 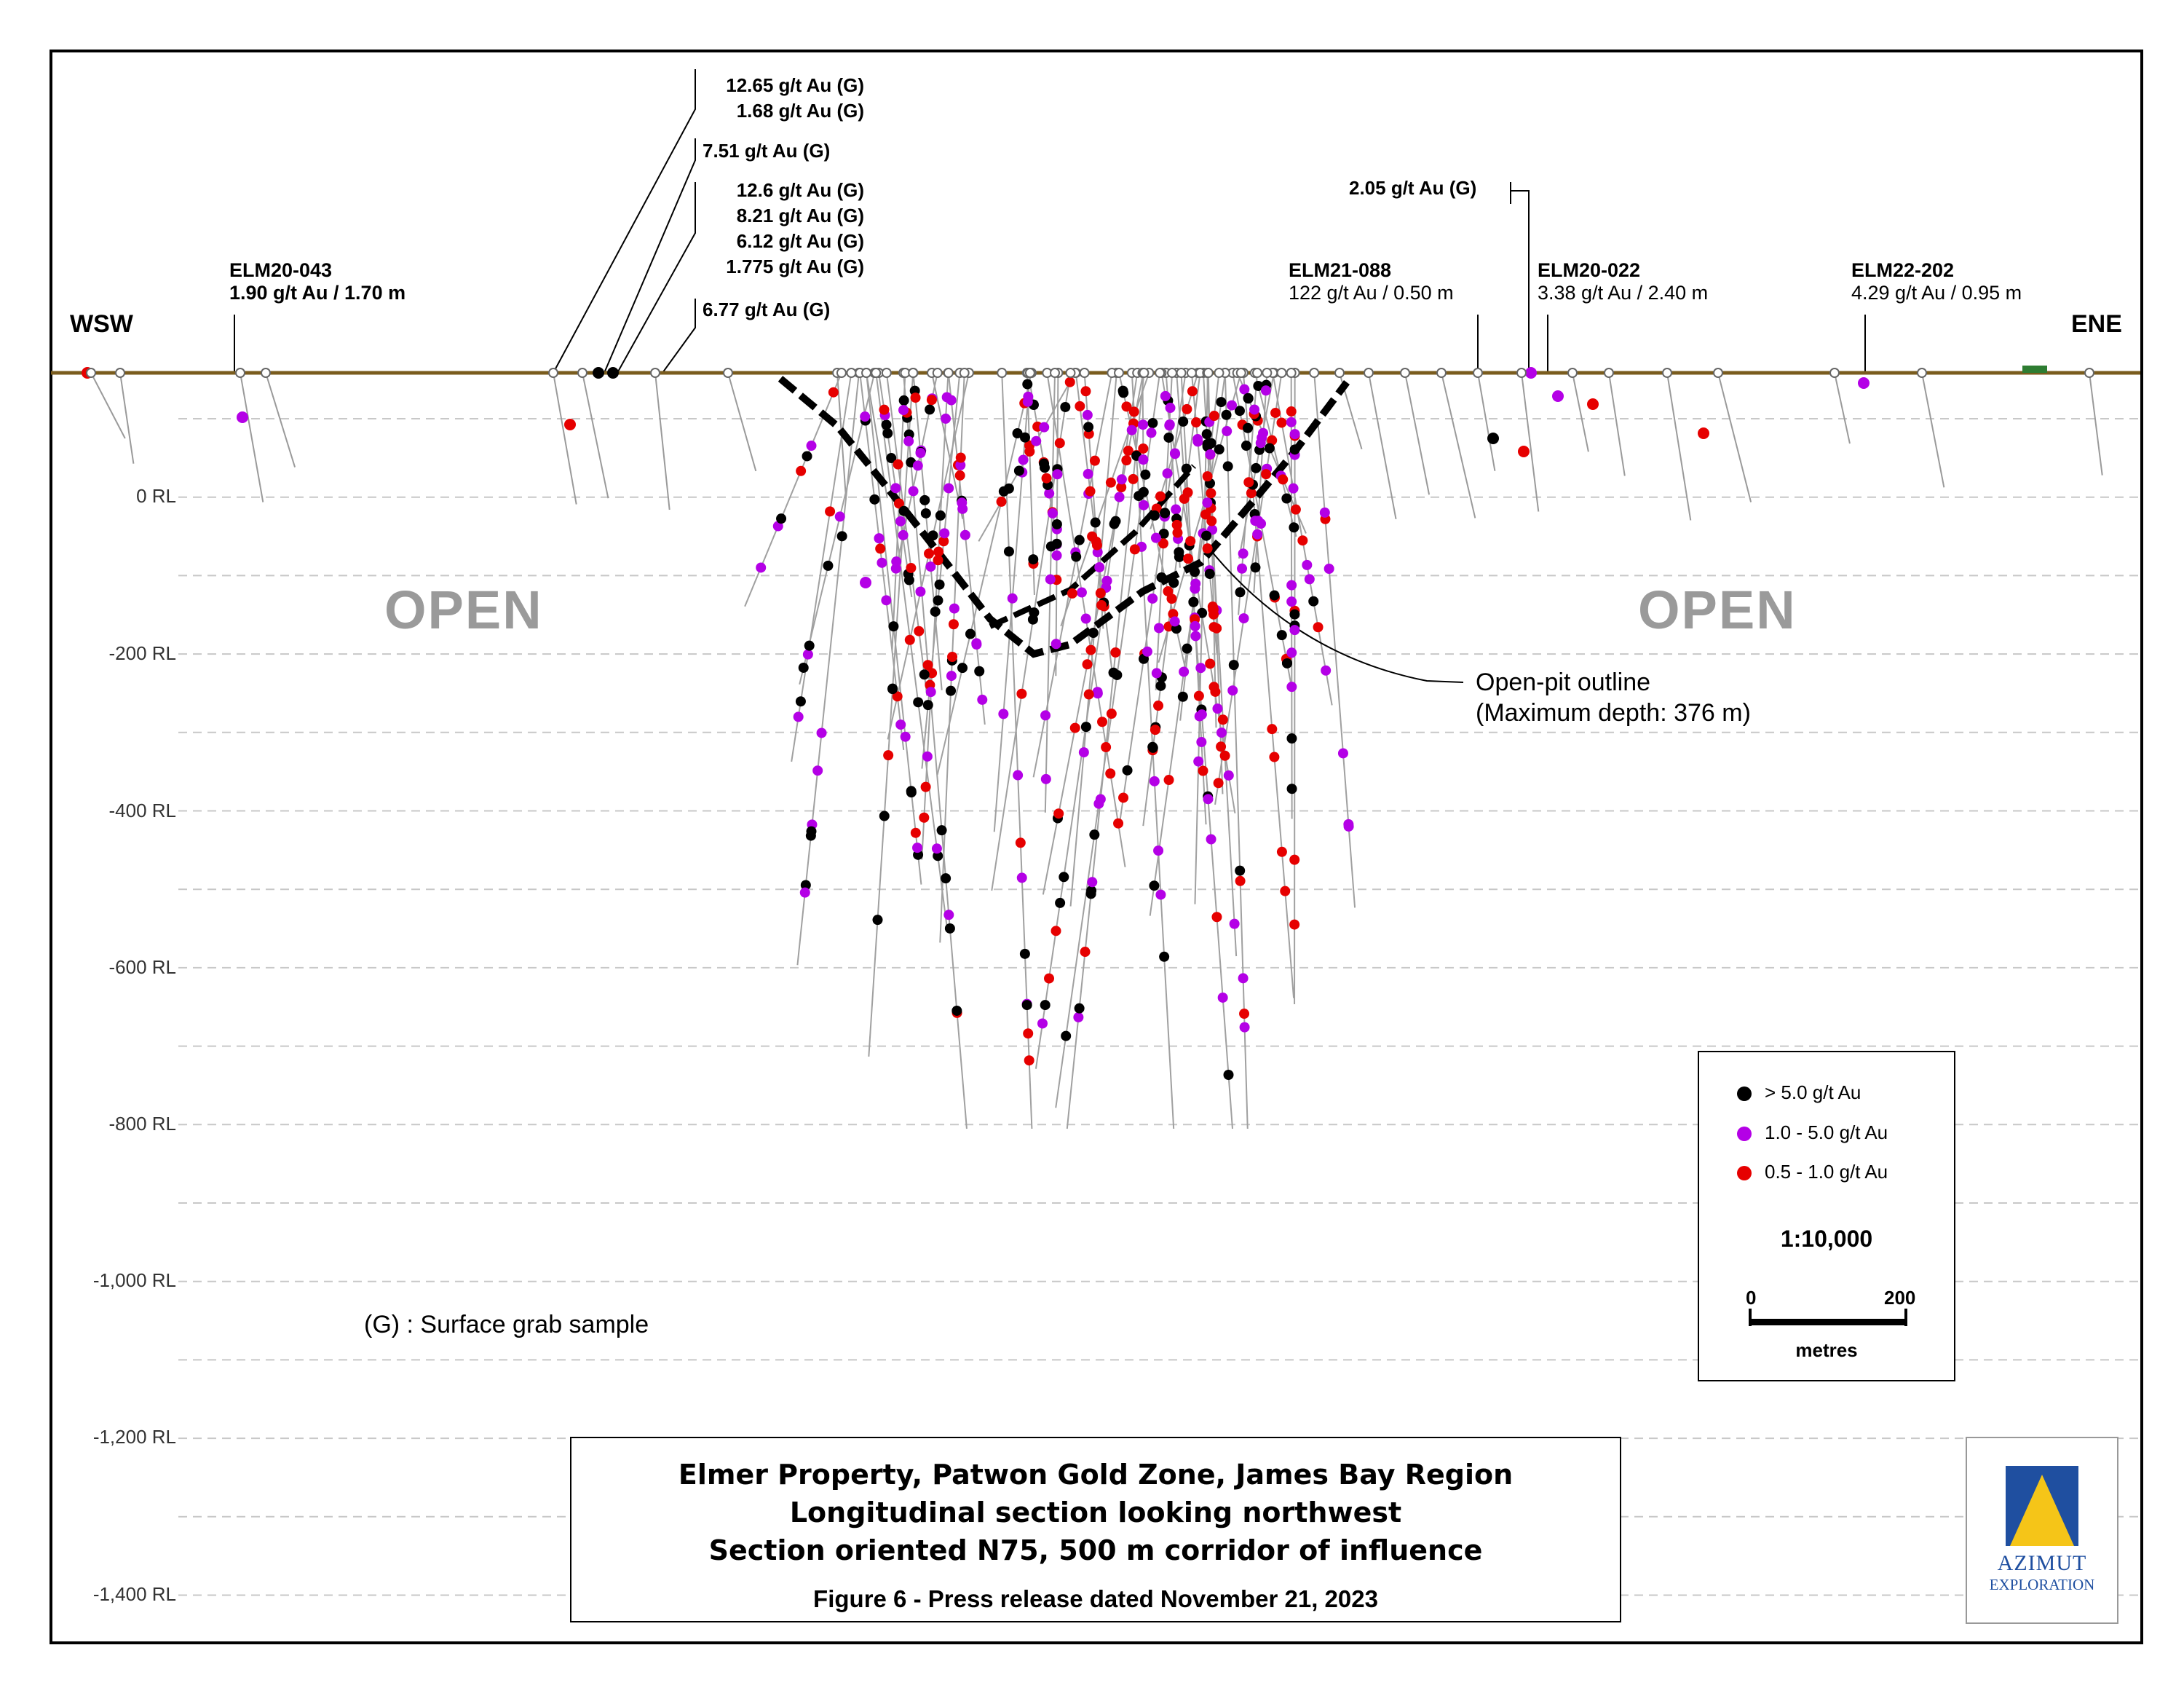 What do you see at coordinates (156, 496) in the screenshot?
I see `rl-label: 0 RL` at bounding box center [156, 496].